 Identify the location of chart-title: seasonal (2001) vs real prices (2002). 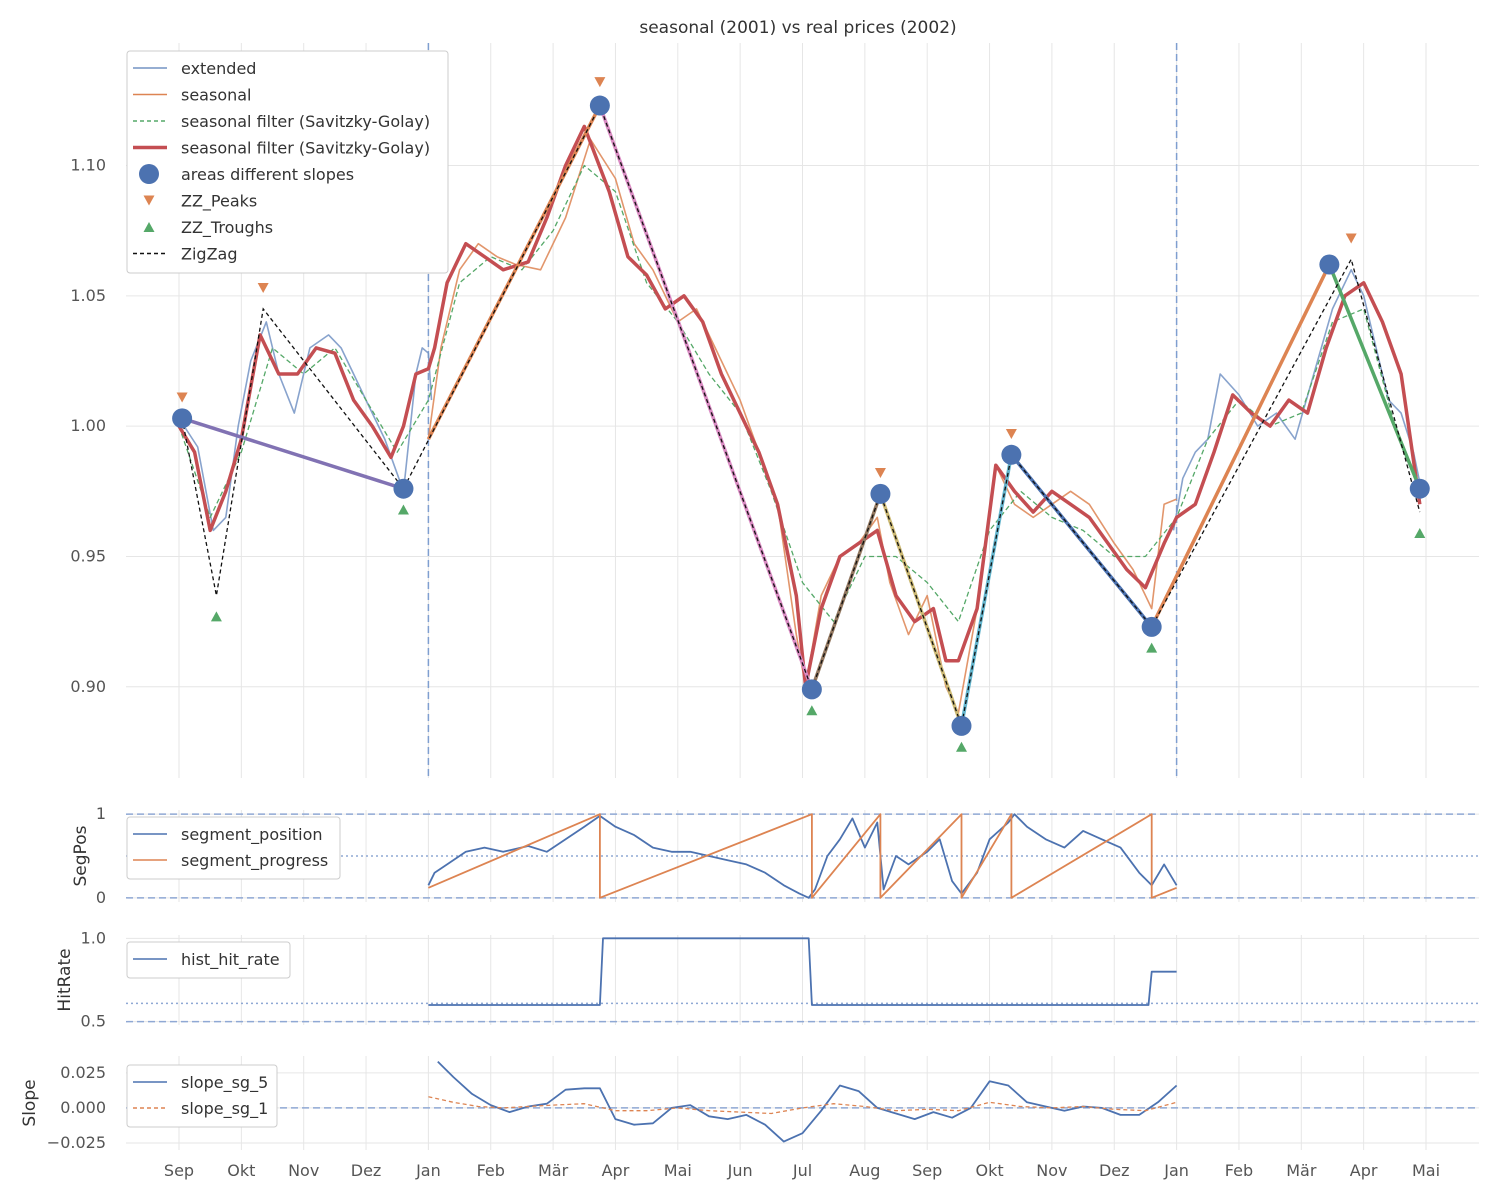
(797, 28).